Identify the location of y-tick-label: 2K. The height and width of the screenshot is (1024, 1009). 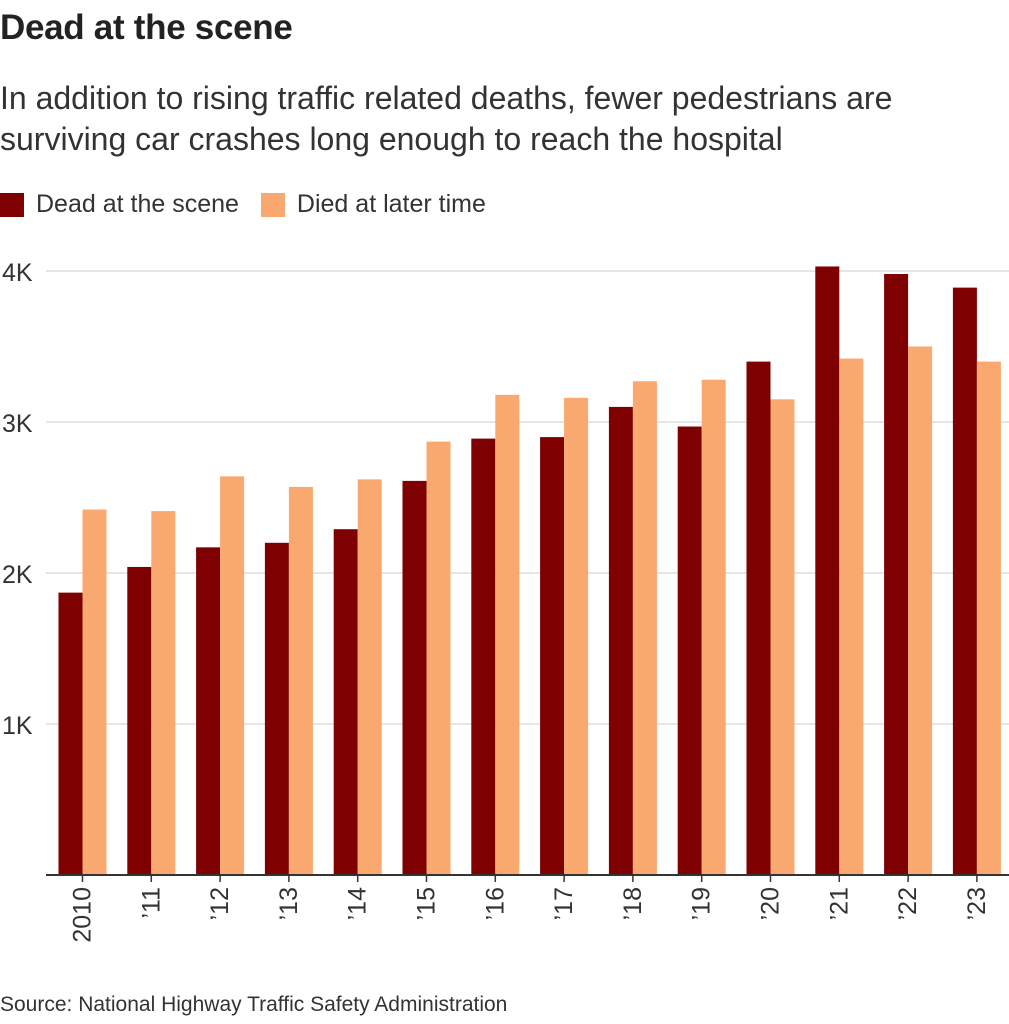
(17, 575).